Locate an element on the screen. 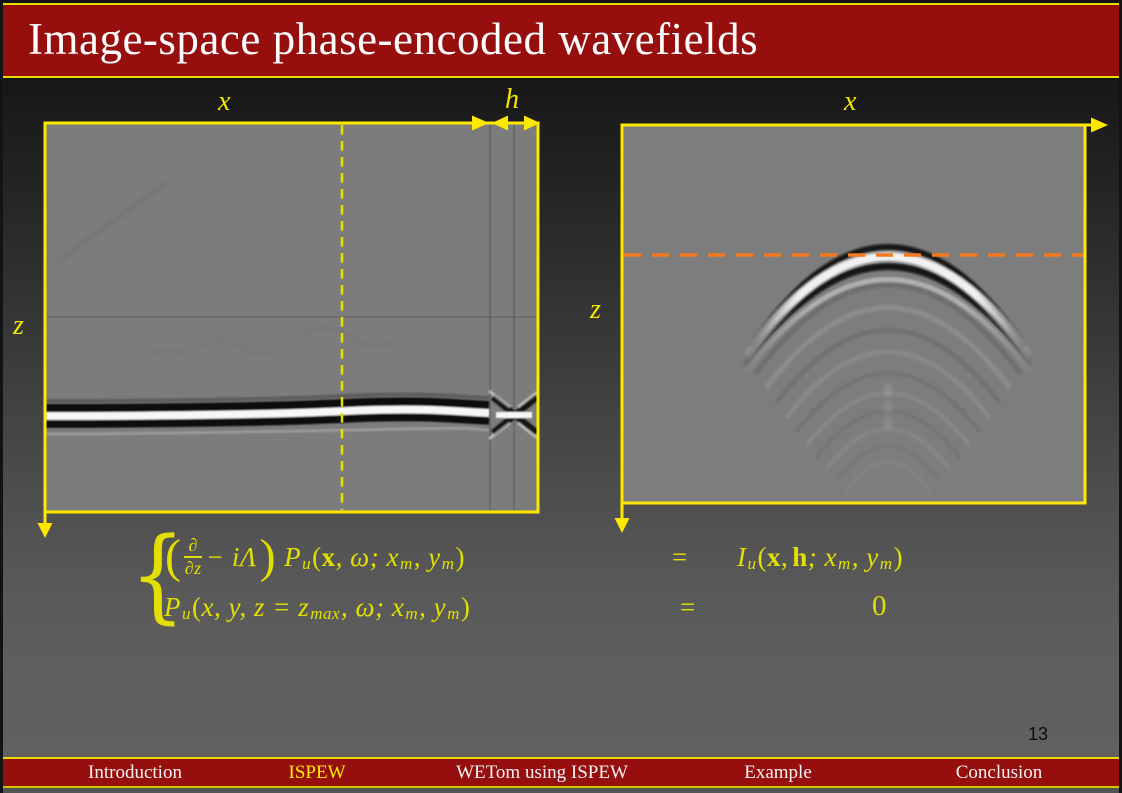 The width and height of the screenshot is (1122, 793). nav-item-conclusion: Conclusion is located at coordinates (999, 772).